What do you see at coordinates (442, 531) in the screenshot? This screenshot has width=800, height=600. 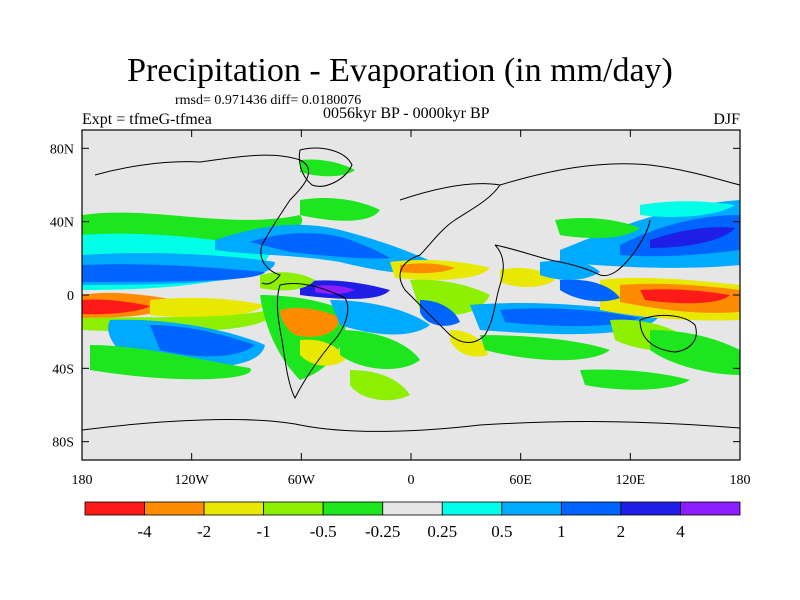 I see `colorbar-label: 0.25` at bounding box center [442, 531].